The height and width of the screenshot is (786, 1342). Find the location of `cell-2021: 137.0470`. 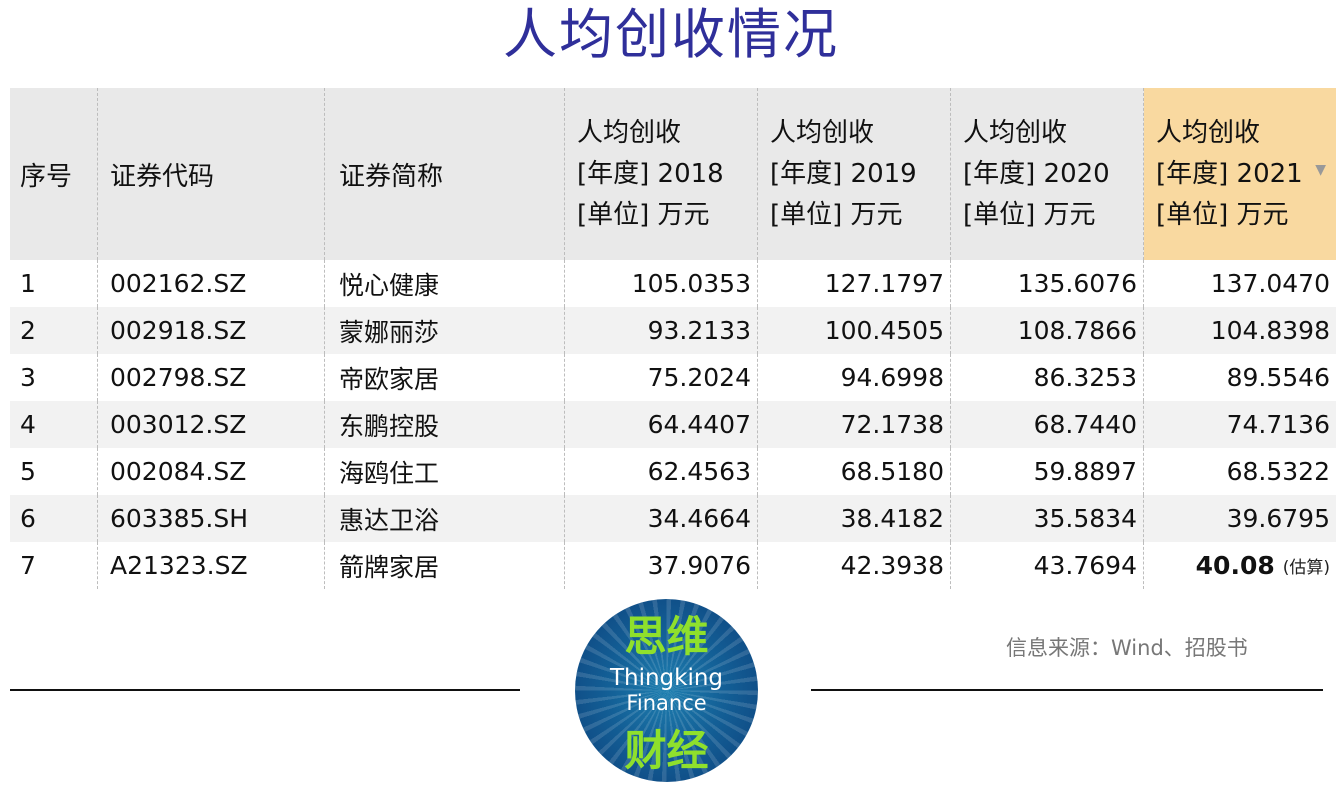

cell-2021: 137.0470 is located at coordinates (1270, 283).